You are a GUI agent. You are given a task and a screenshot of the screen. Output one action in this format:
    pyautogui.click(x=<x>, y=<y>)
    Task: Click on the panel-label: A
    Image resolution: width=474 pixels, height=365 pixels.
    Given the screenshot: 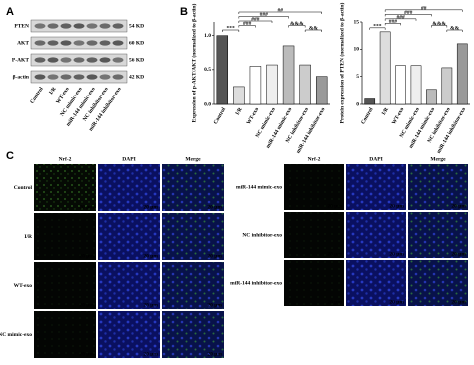 What is the action you would take?
    pyautogui.click(x=10, y=12)
    